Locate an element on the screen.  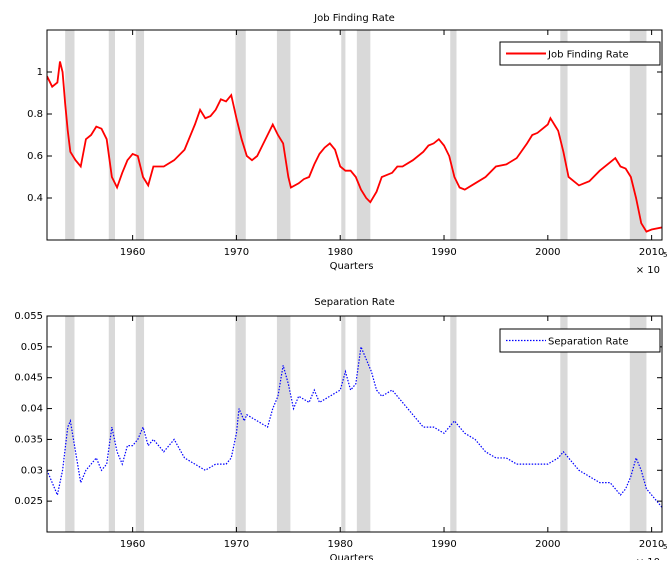
chart-title: Separation Rate is located at coordinates (354, 302).